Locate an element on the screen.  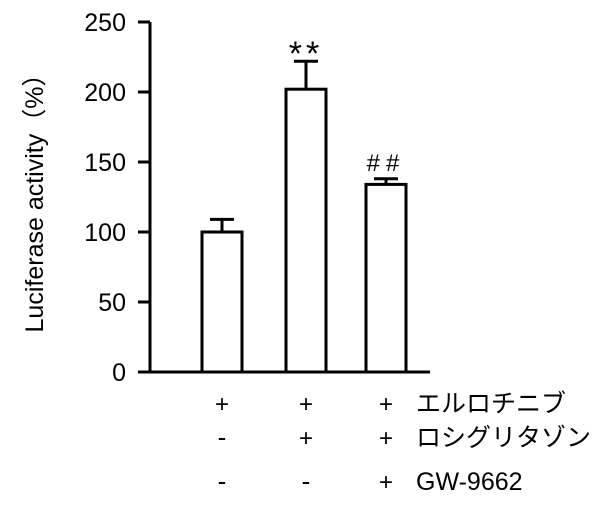
y-tick-label: 250 is located at coordinates (105, 23).